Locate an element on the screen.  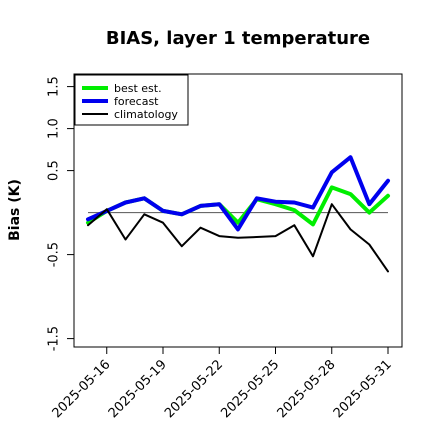
x-tick-label: 2025-05-22 is located at coordinates (194, 389).